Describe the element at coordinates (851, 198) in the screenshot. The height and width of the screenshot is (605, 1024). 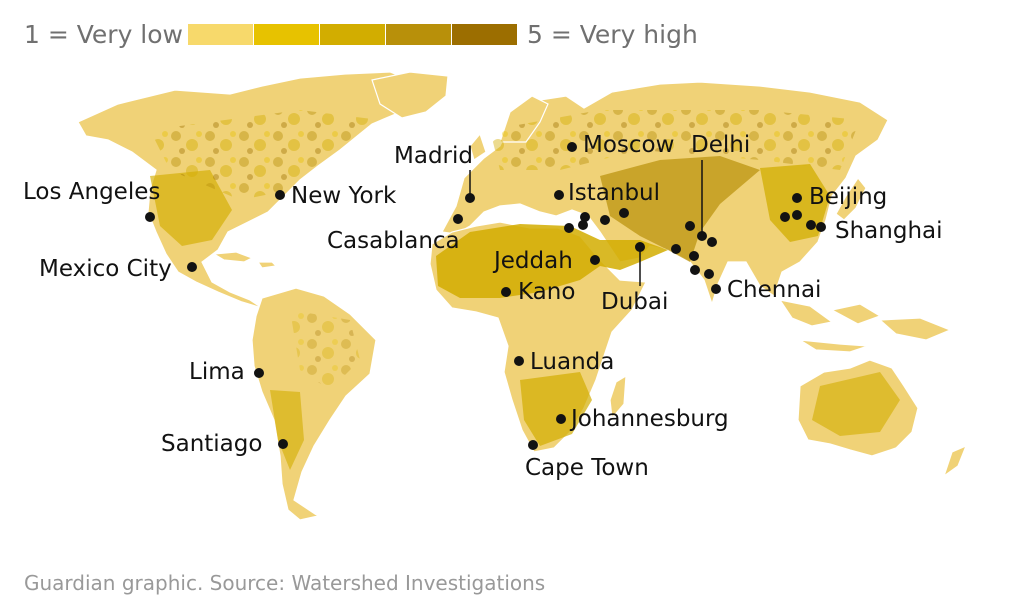
I see `landmass-japan` at that location.